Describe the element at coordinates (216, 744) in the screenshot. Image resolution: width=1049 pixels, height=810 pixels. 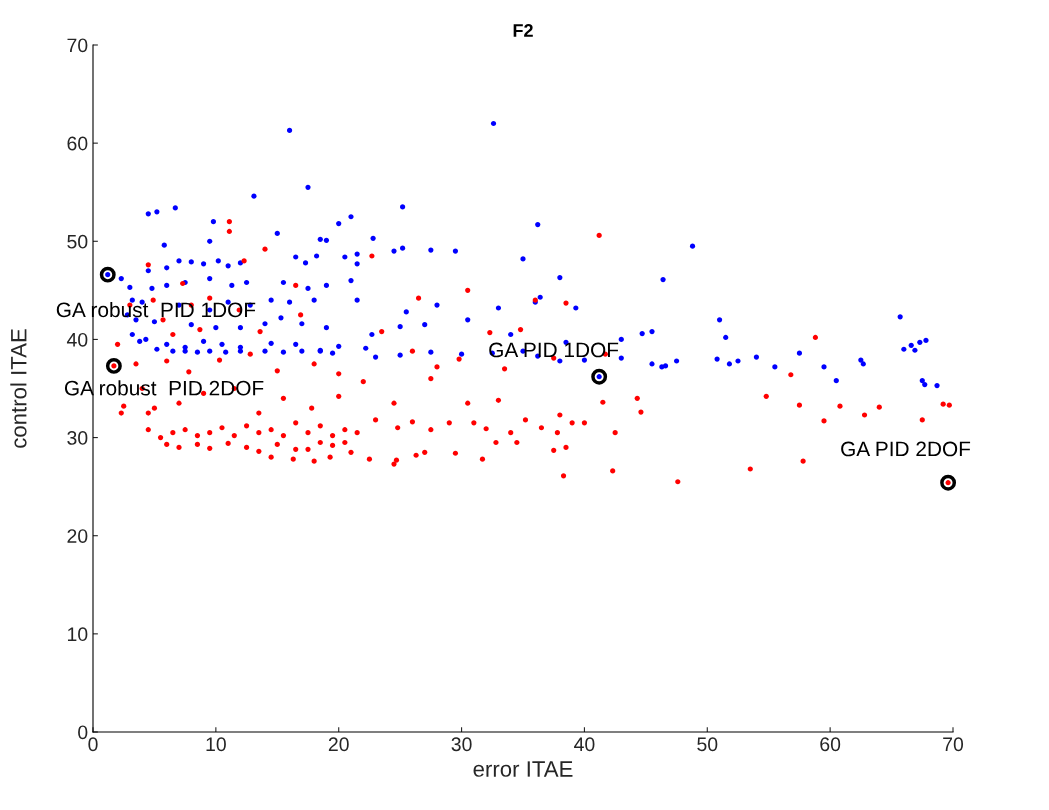
I see `x-tick-label: 10` at that location.